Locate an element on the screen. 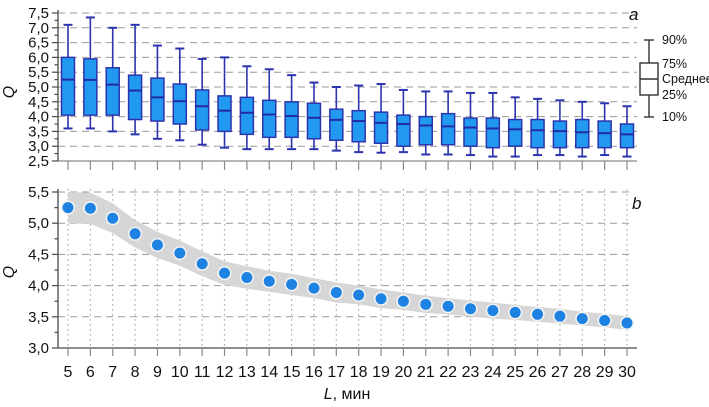 The height and width of the screenshot is (407, 709). y-tick-label-a: 5,5 is located at coordinates (38, 72).